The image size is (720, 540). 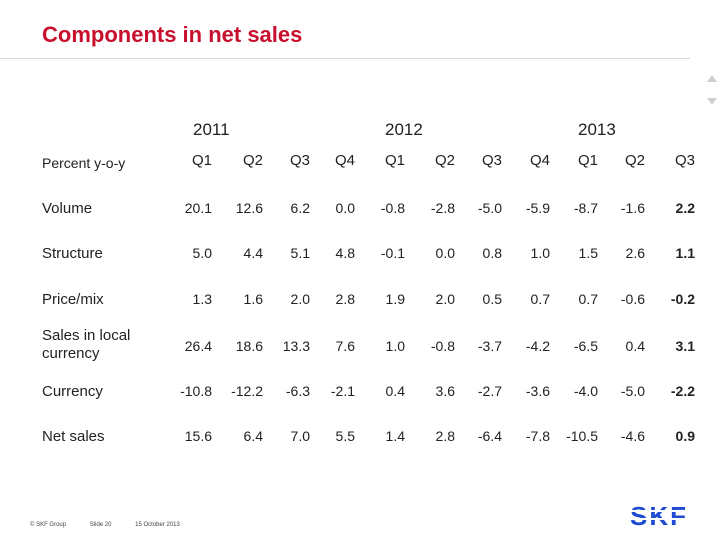 What do you see at coordinates (489, 346) in the screenshot?
I see `table-cell: -3.7` at bounding box center [489, 346].